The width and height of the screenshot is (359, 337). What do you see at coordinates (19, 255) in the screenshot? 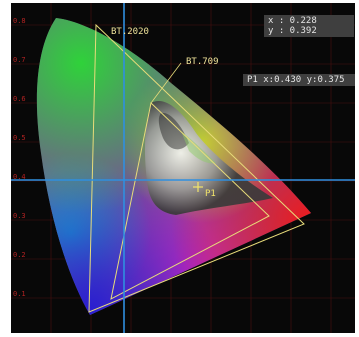
I see `y-tick-label: 0.2` at bounding box center [19, 255].